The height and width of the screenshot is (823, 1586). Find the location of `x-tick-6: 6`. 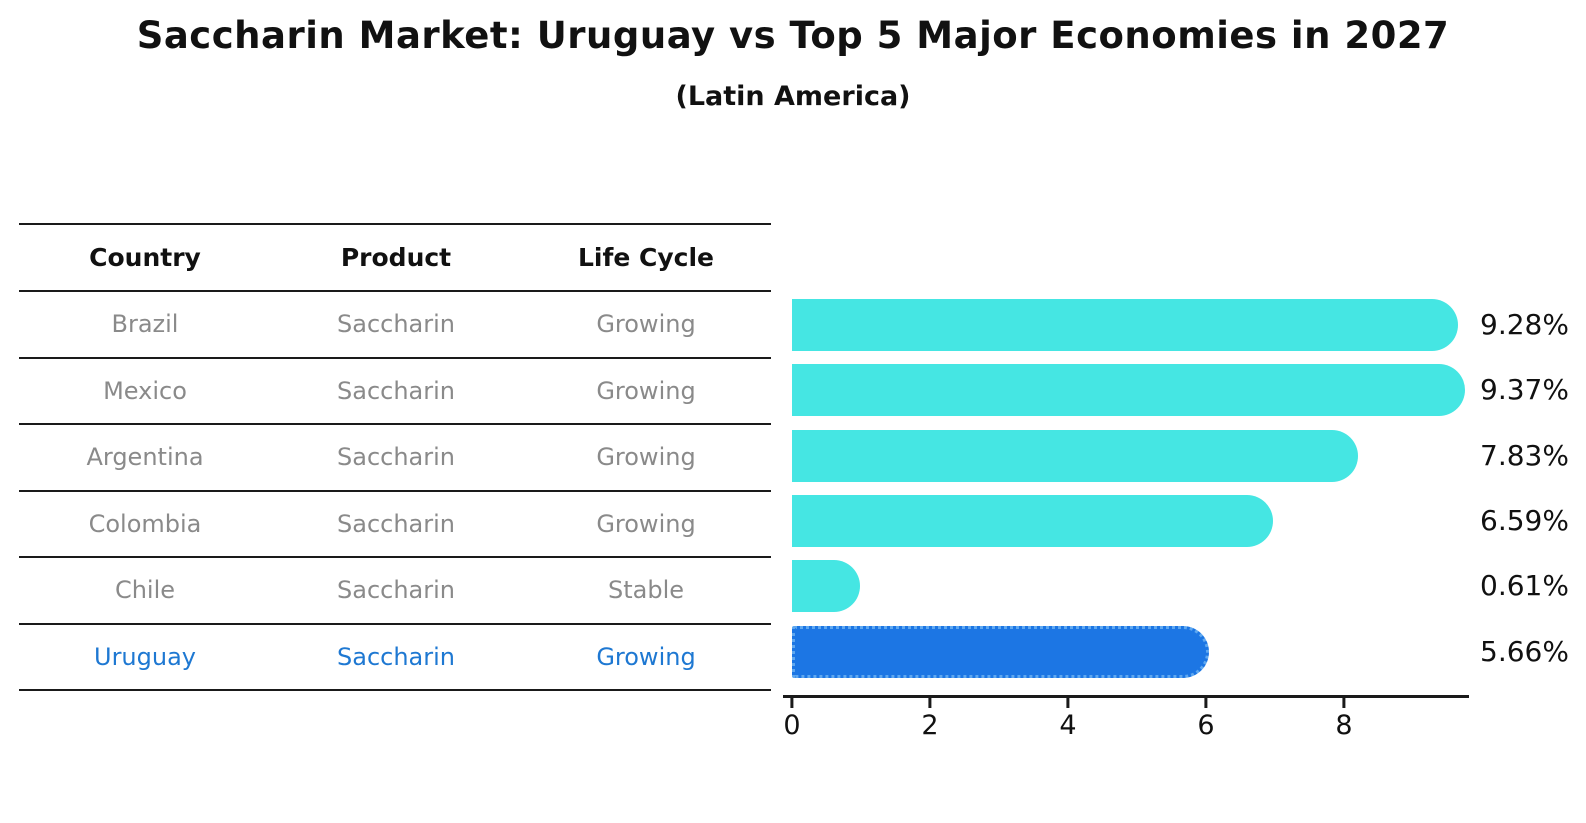

x-tick-6: 6 is located at coordinates (1206, 719).